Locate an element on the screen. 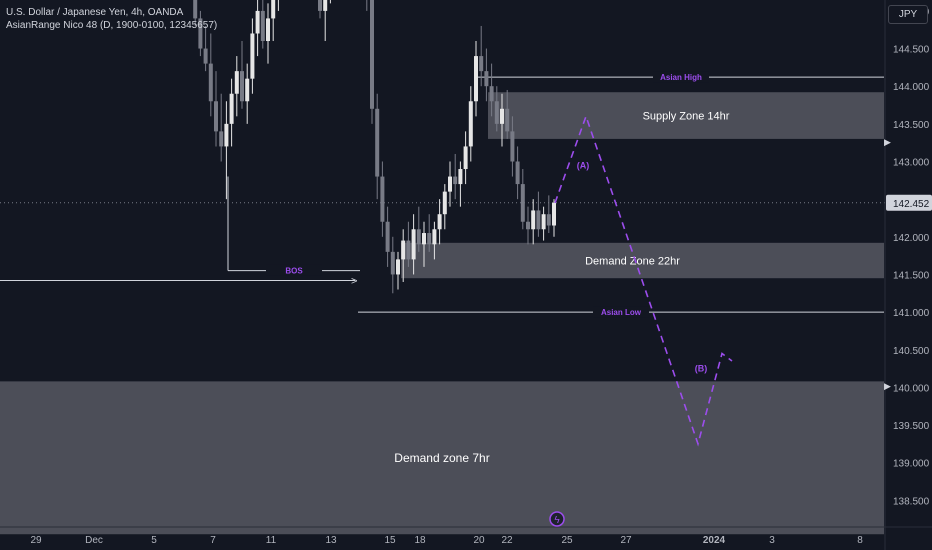 Image resolution: width=932 pixels, height=550 pixels. projection-label-b: (B) is located at coordinates (701, 369).